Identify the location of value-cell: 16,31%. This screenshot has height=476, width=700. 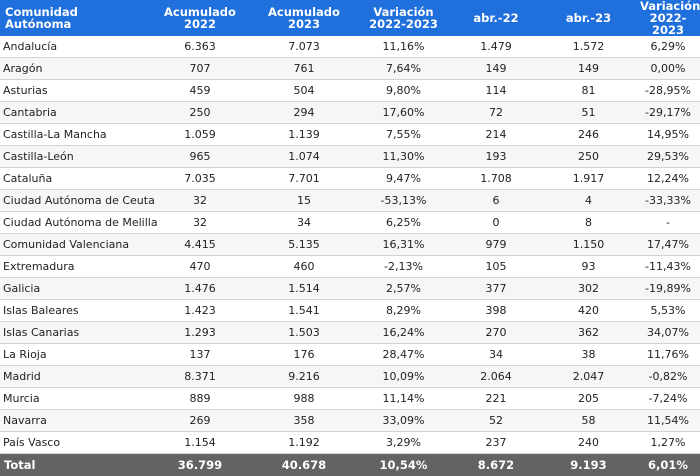
(403, 245).